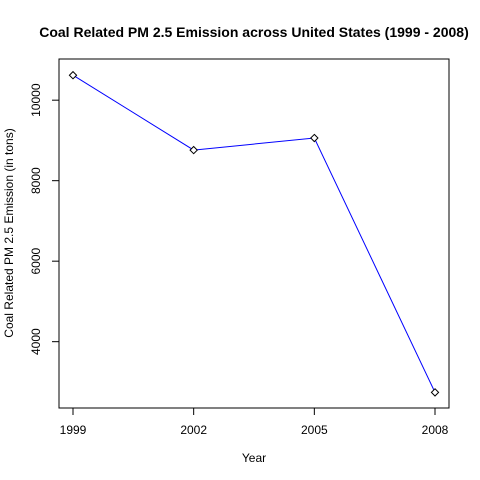 The height and width of the screenshot is (480, 480). Describe the element at coordinates (314, 430) in the screenshot. I see `x-tick-label: 2005` at that location.